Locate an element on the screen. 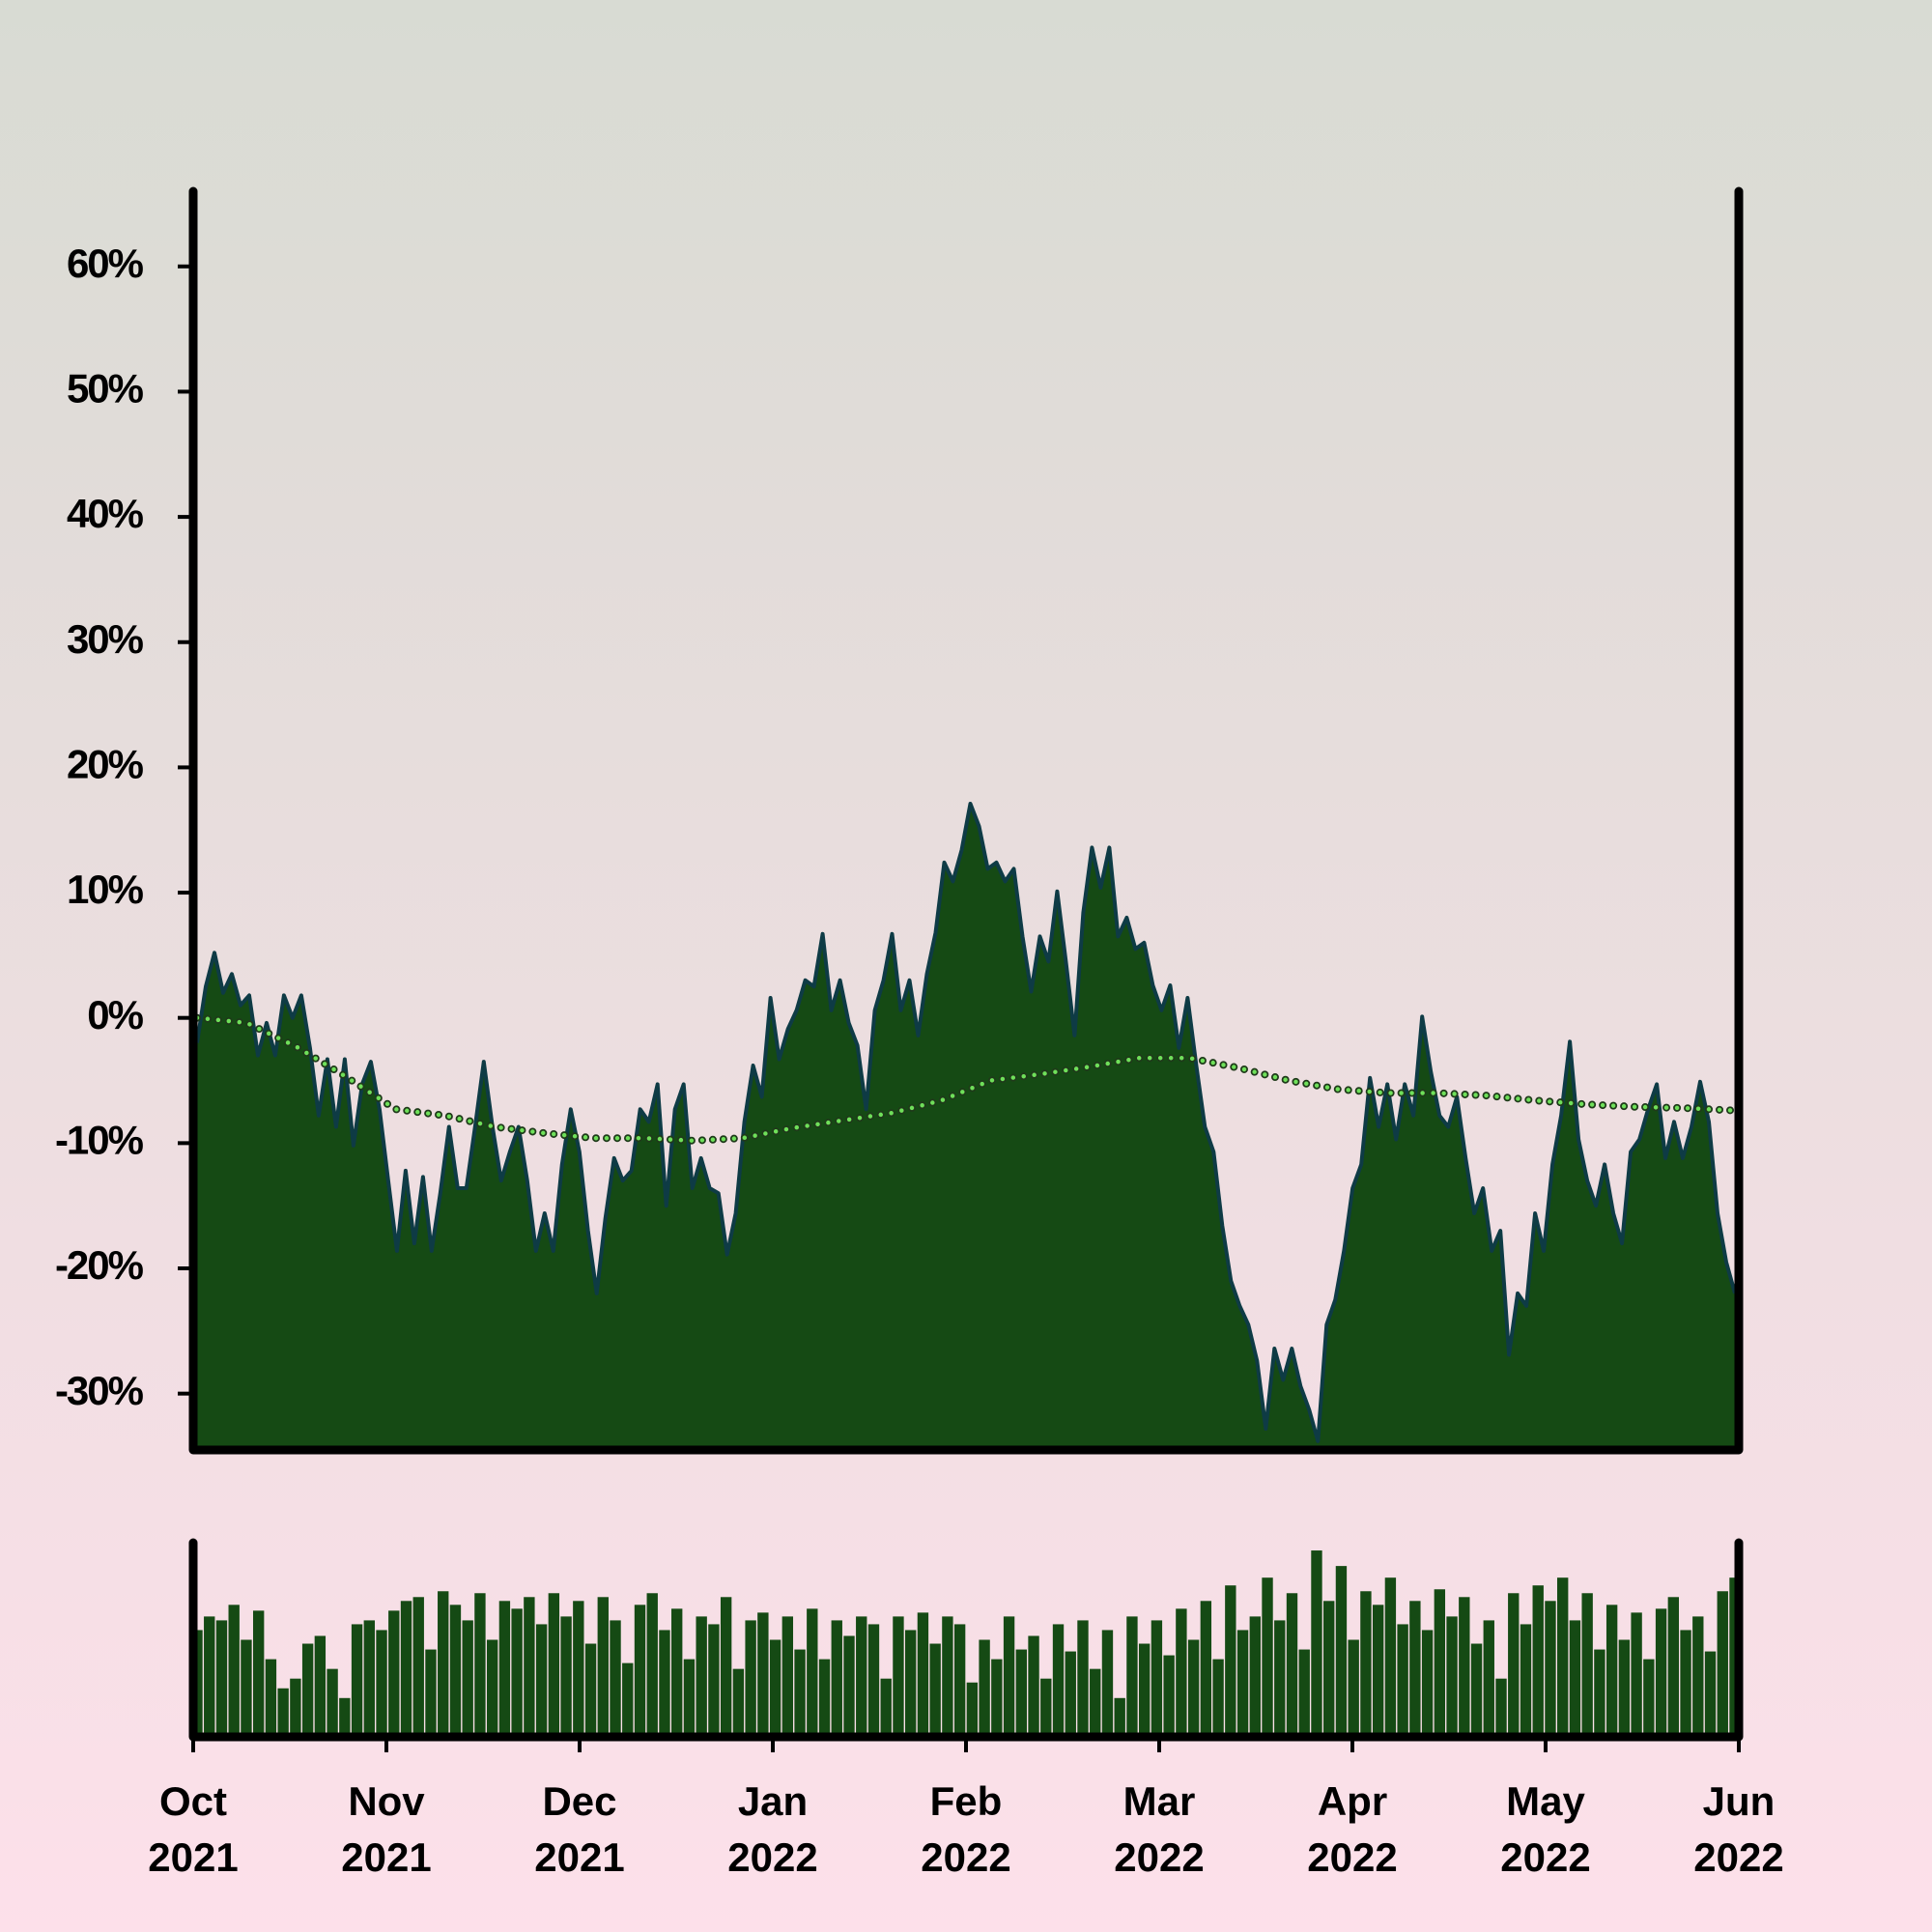 Image resolution: width=1932 pixels, height=1932 pixels. x-tick-label: Oct 2021 is located at coordinates (193, 1829).